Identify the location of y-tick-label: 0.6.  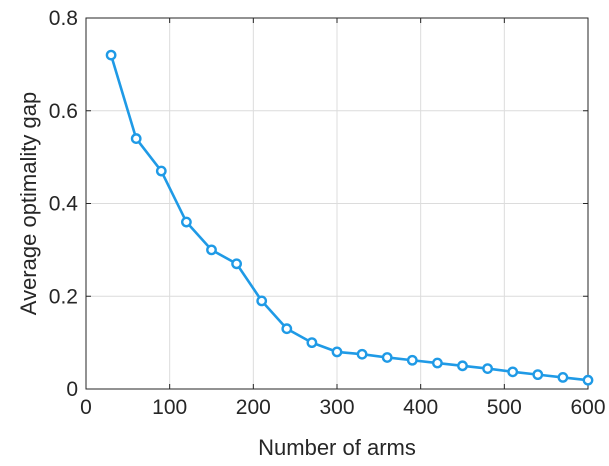
(63, 111).